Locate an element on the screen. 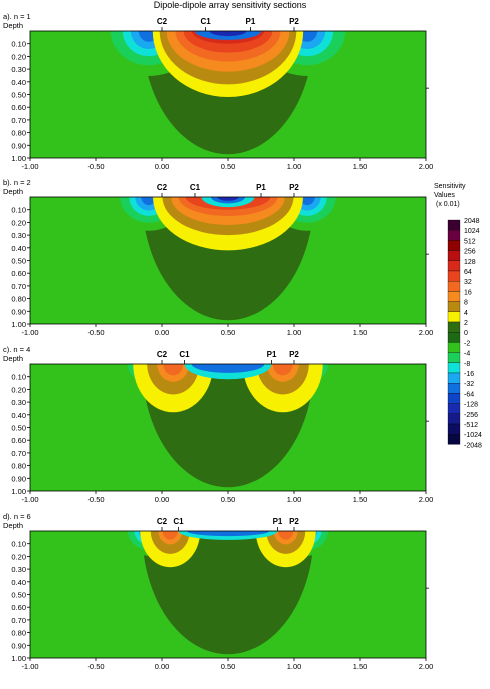 The width and height of the screenshot is (490, 689). panel-label: d). n = 6 is located at coordinates (17, 516).